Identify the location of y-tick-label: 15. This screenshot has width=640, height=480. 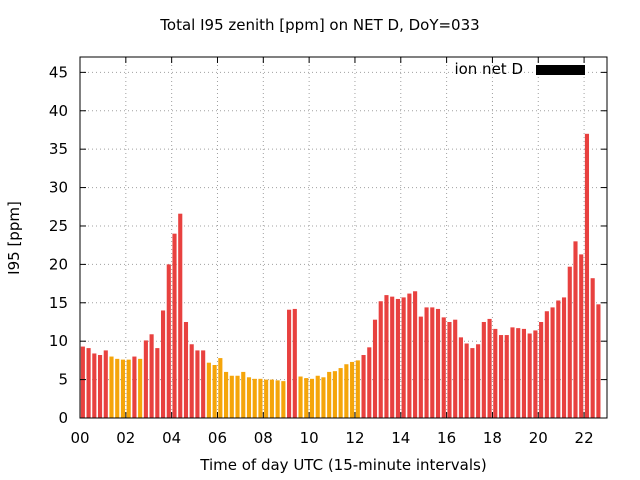
(58, 303).